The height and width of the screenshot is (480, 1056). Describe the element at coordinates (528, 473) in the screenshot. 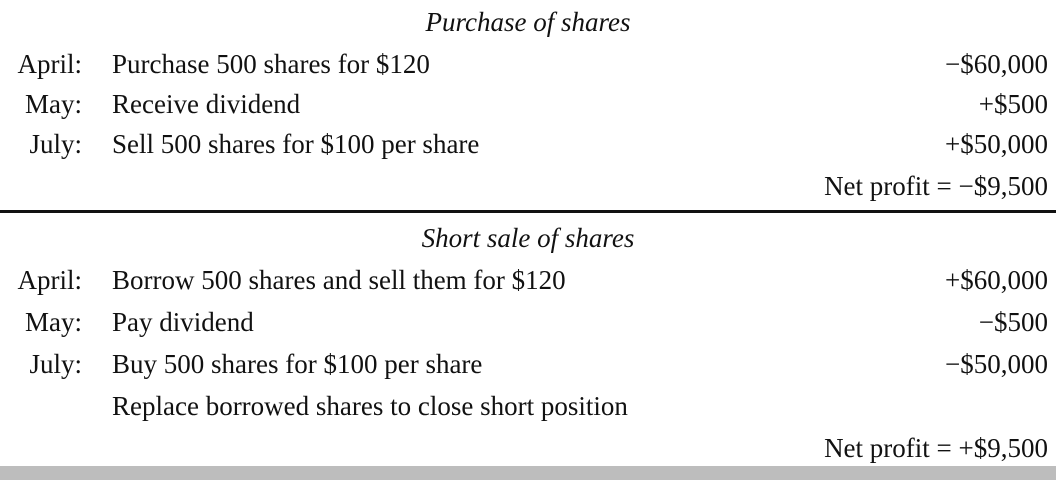

I see `bottom-rule` at that location.